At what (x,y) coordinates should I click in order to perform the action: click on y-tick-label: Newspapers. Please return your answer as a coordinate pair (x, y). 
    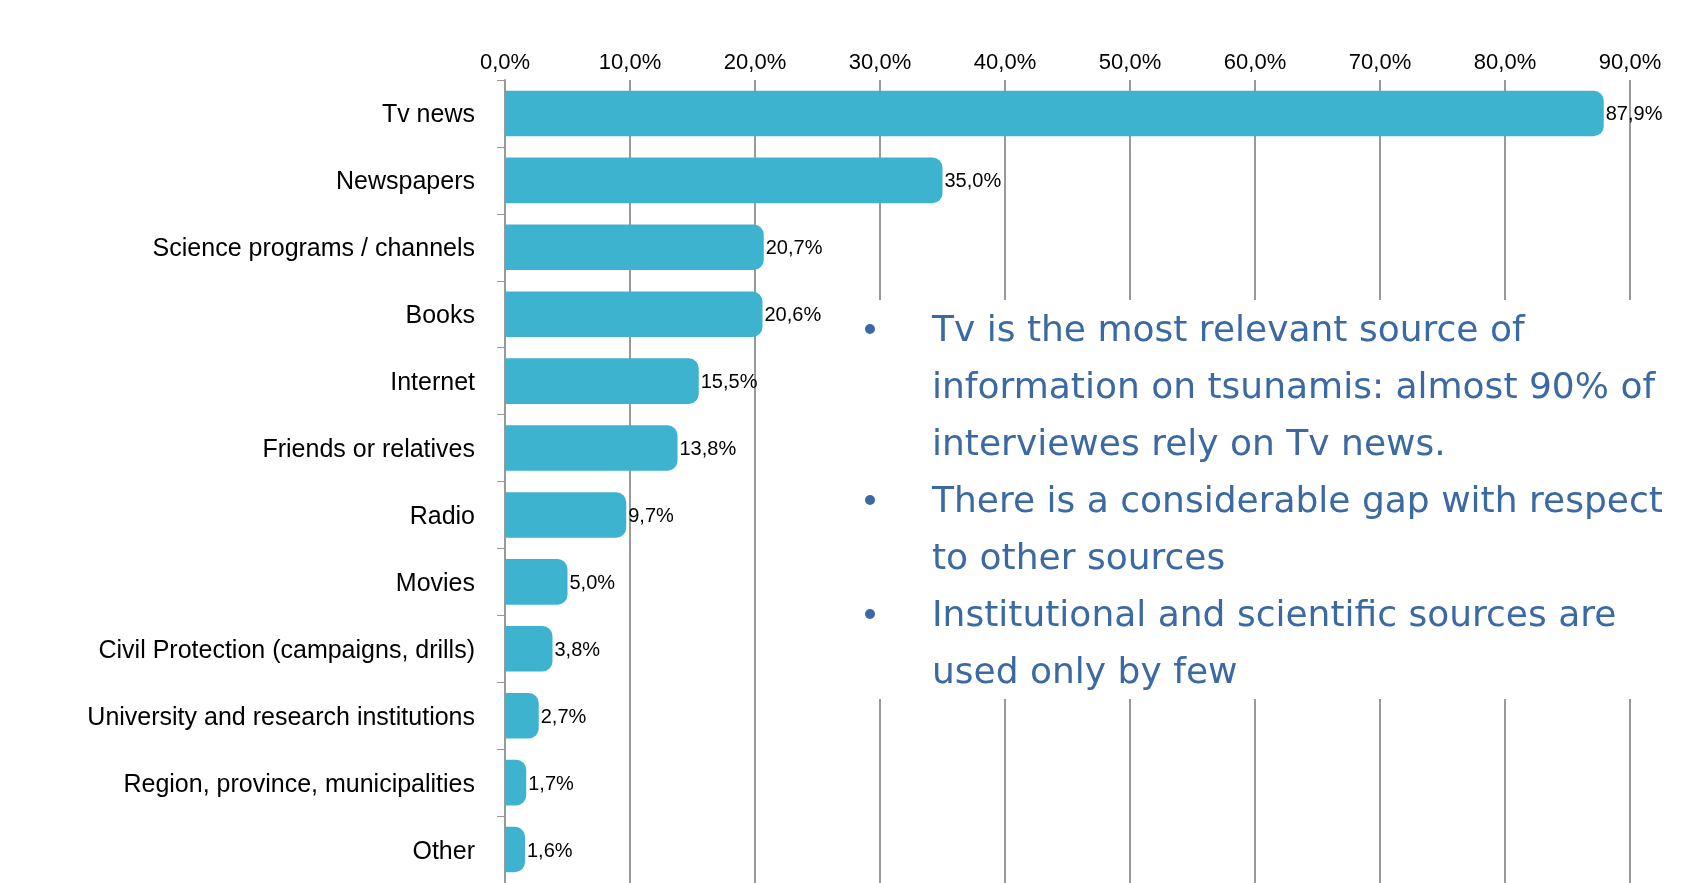
    Looking at the image, I should click on (405, 180).